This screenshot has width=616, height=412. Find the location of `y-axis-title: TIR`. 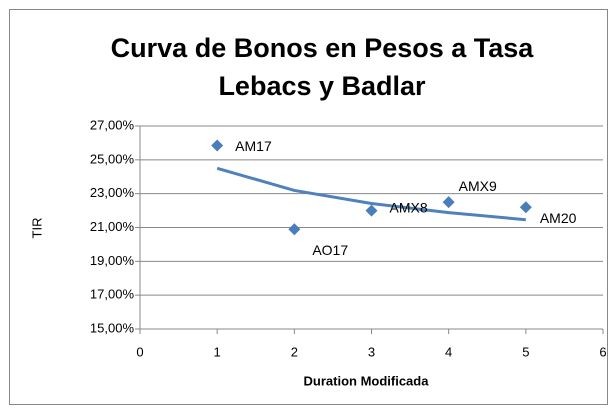

y-axis-title: TIR is located at coordinates (36, 228).